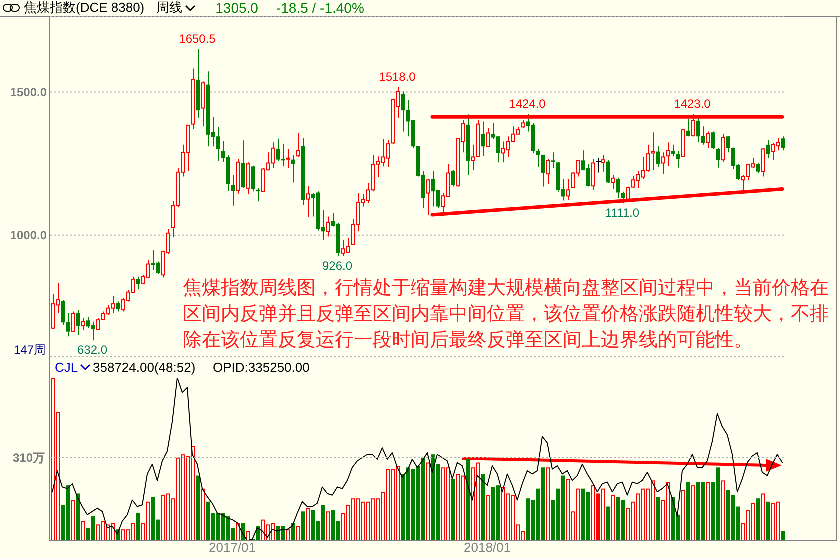  Describe the element at coordinates (487, 548) in the screenshot. I see `x-tick-label: 2018/01` at that location.